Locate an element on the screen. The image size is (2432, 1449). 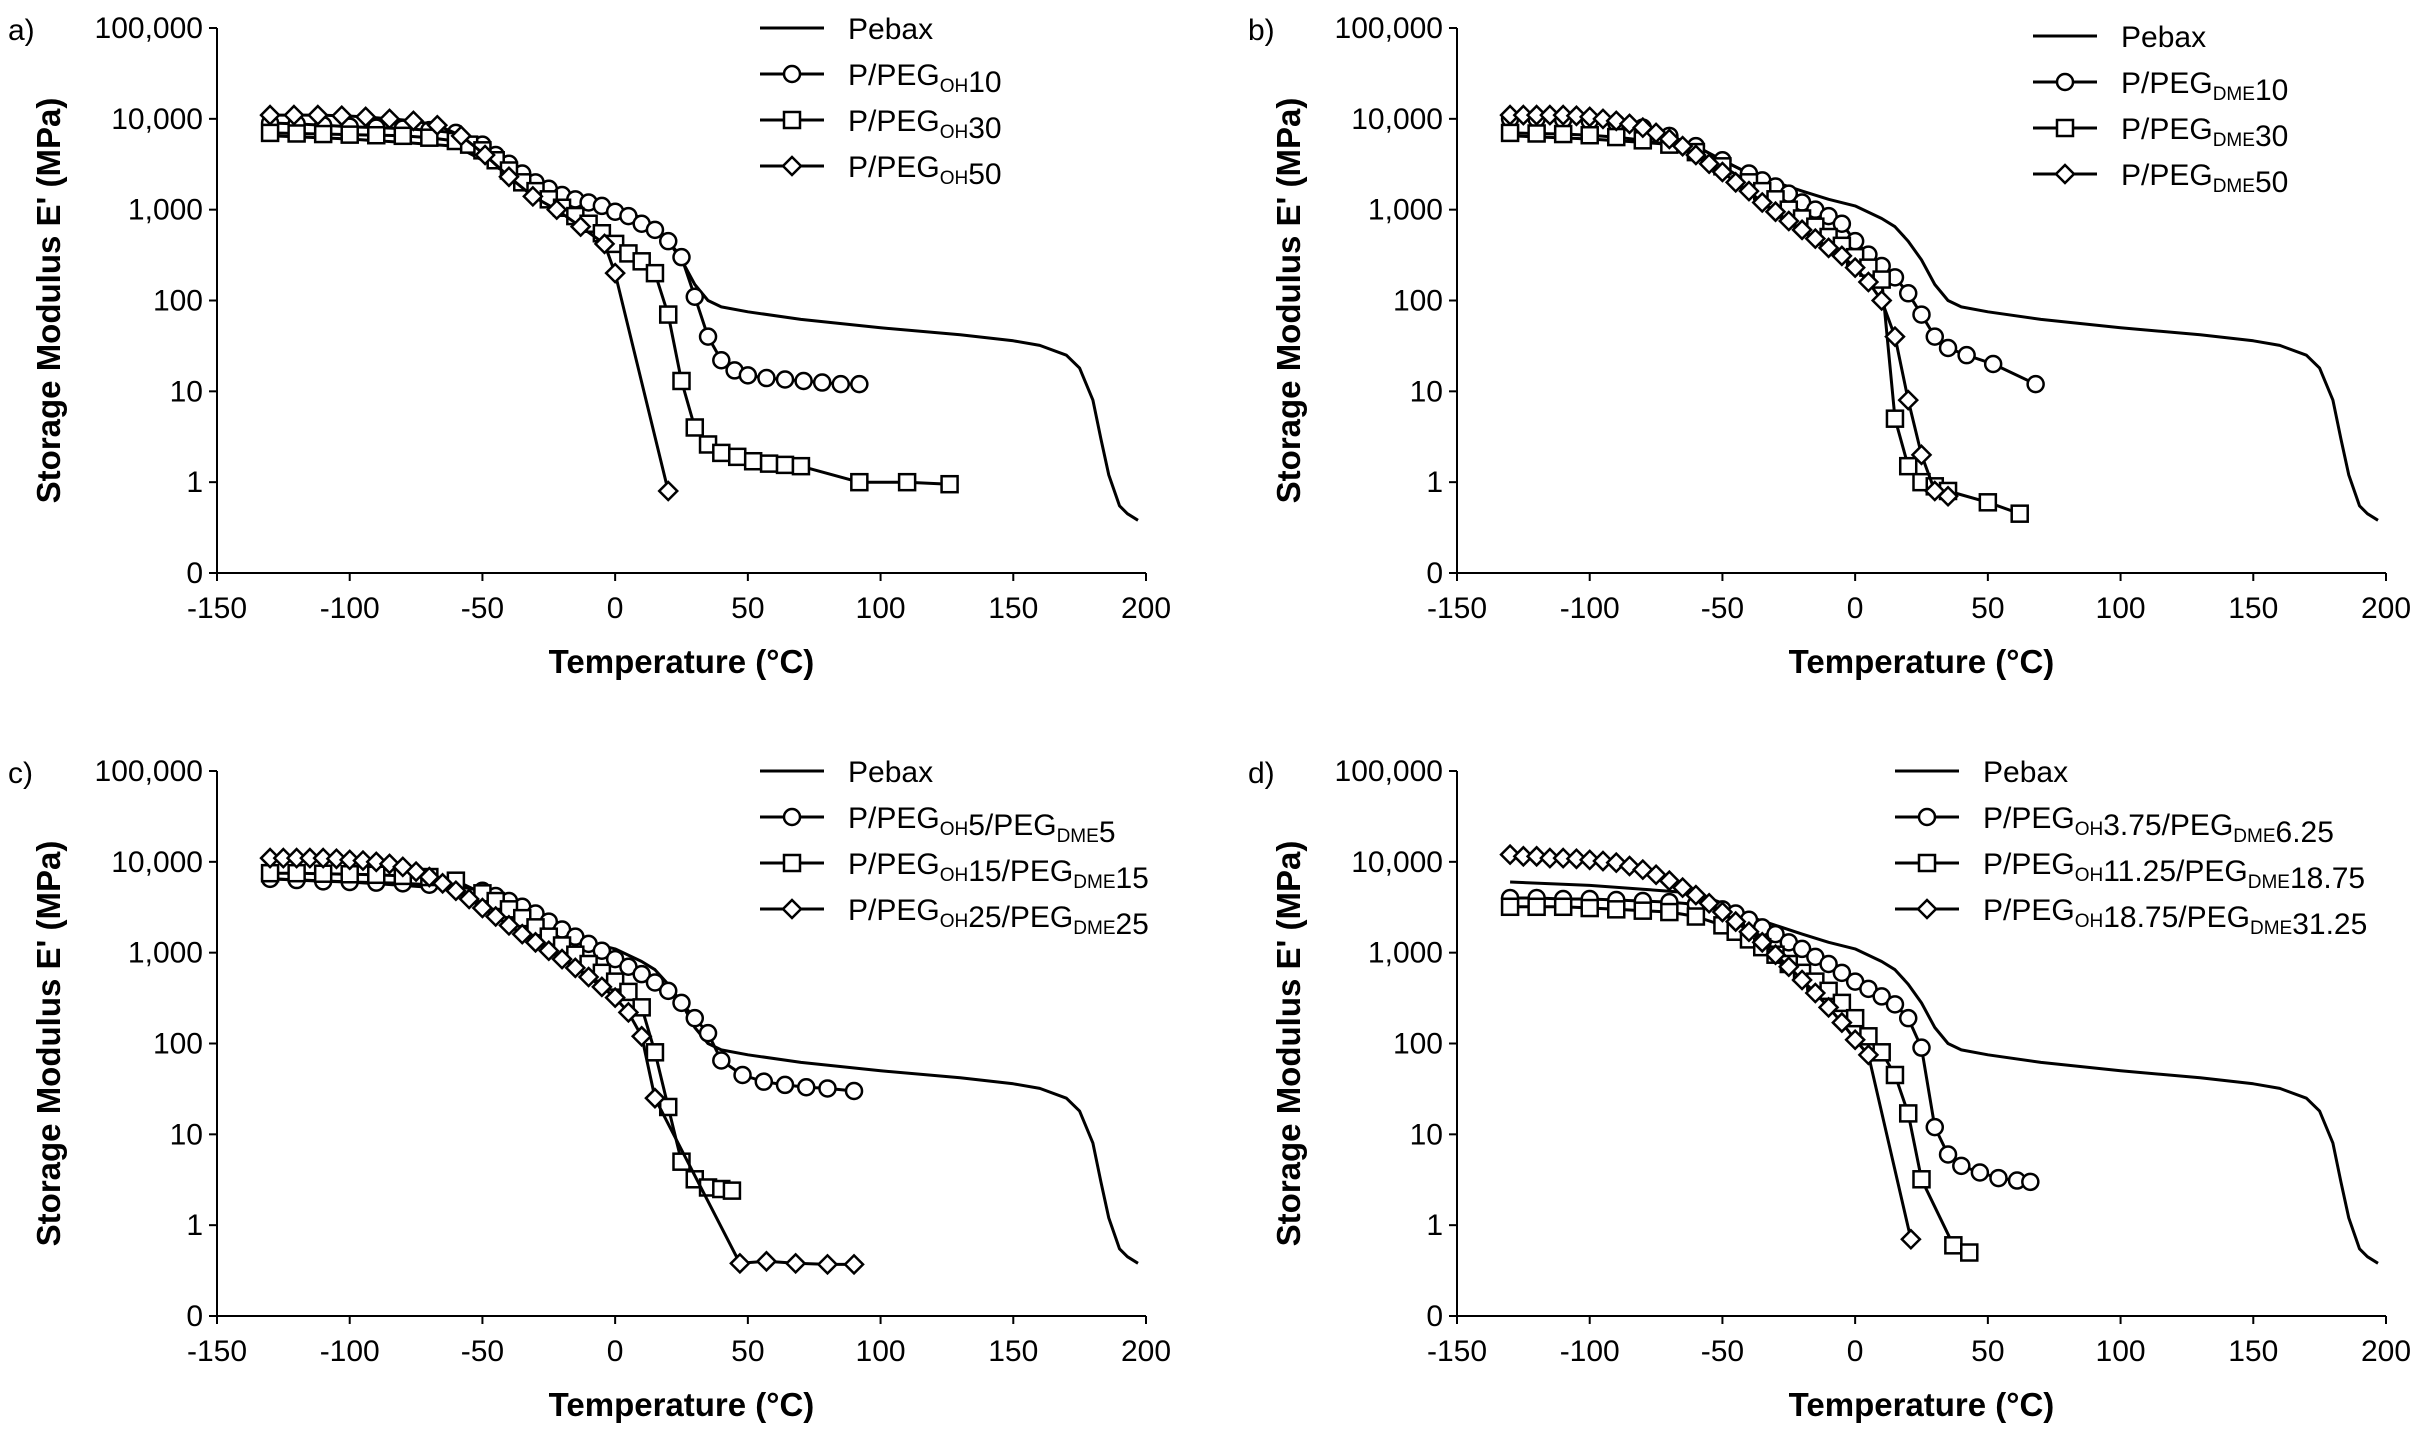
legend-label: P/PEGDME50 is located at coordinates (2204, 179).